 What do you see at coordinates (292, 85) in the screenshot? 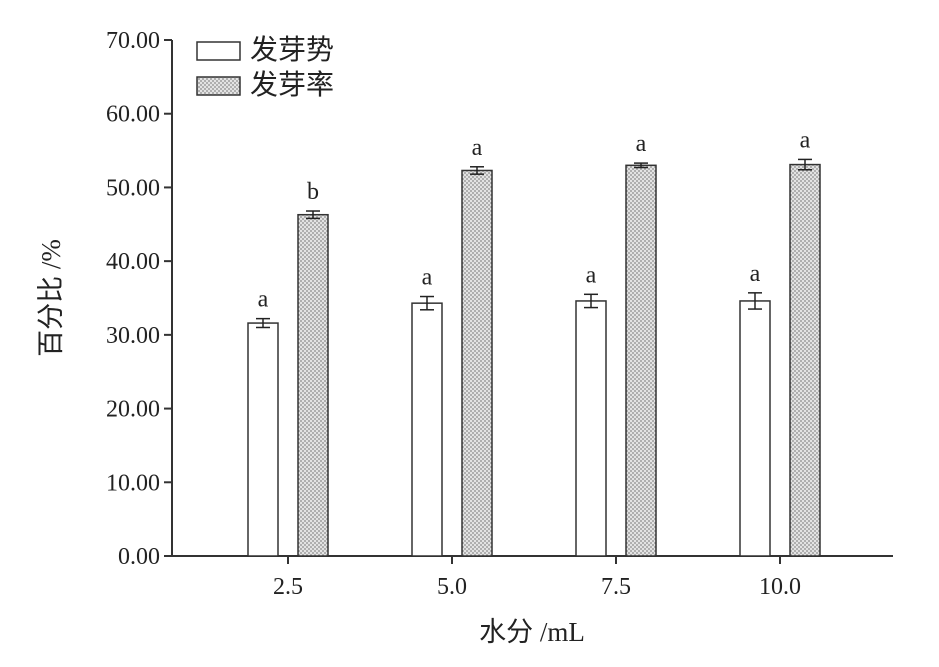
I see `legend-label-germination-rate: 发芽率` at bounding box center [292, 85].